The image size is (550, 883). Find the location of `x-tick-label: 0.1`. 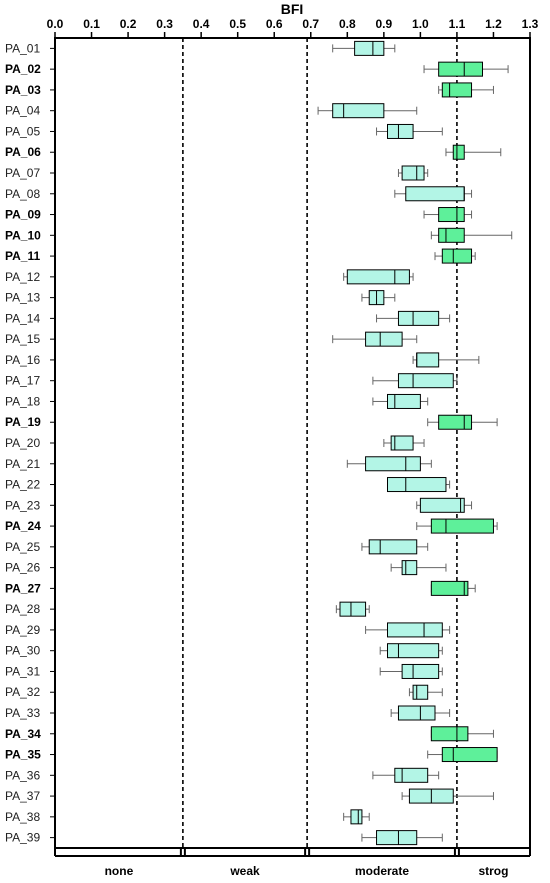

x-tick-label: 0.1 is located at coordinates (91, 24).